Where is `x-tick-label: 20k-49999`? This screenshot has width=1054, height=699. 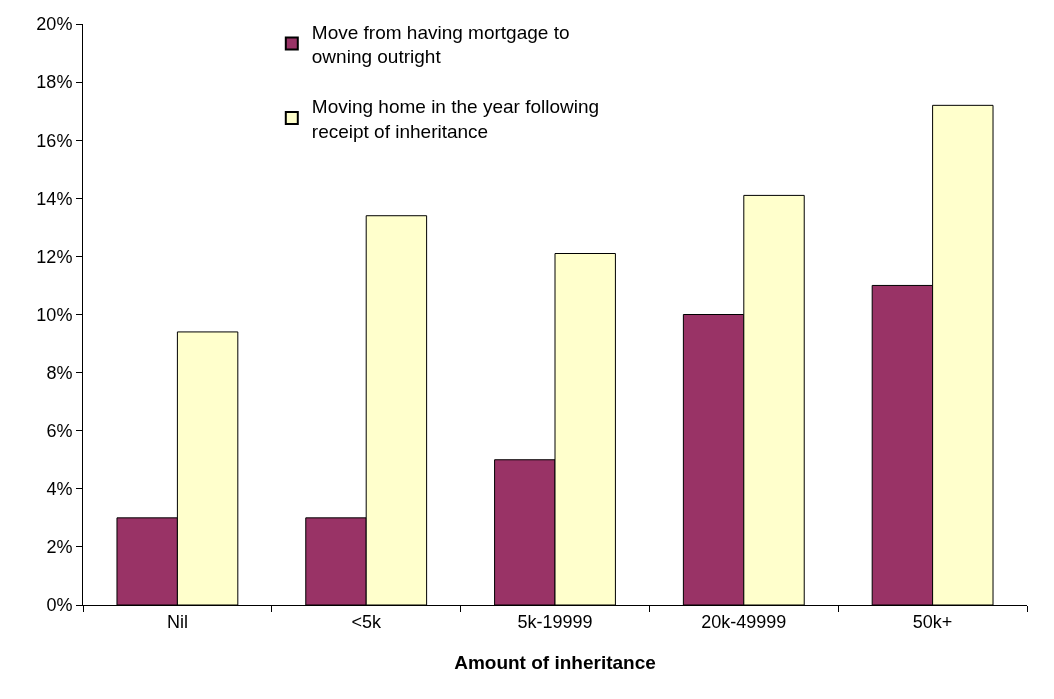
x-tick-label: 20k-49999 is located at coordinates (744, 621).